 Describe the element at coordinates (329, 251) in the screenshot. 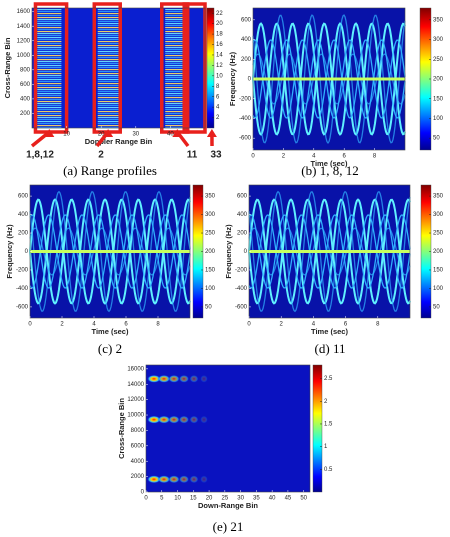

I see `doppler-curve` at that location.